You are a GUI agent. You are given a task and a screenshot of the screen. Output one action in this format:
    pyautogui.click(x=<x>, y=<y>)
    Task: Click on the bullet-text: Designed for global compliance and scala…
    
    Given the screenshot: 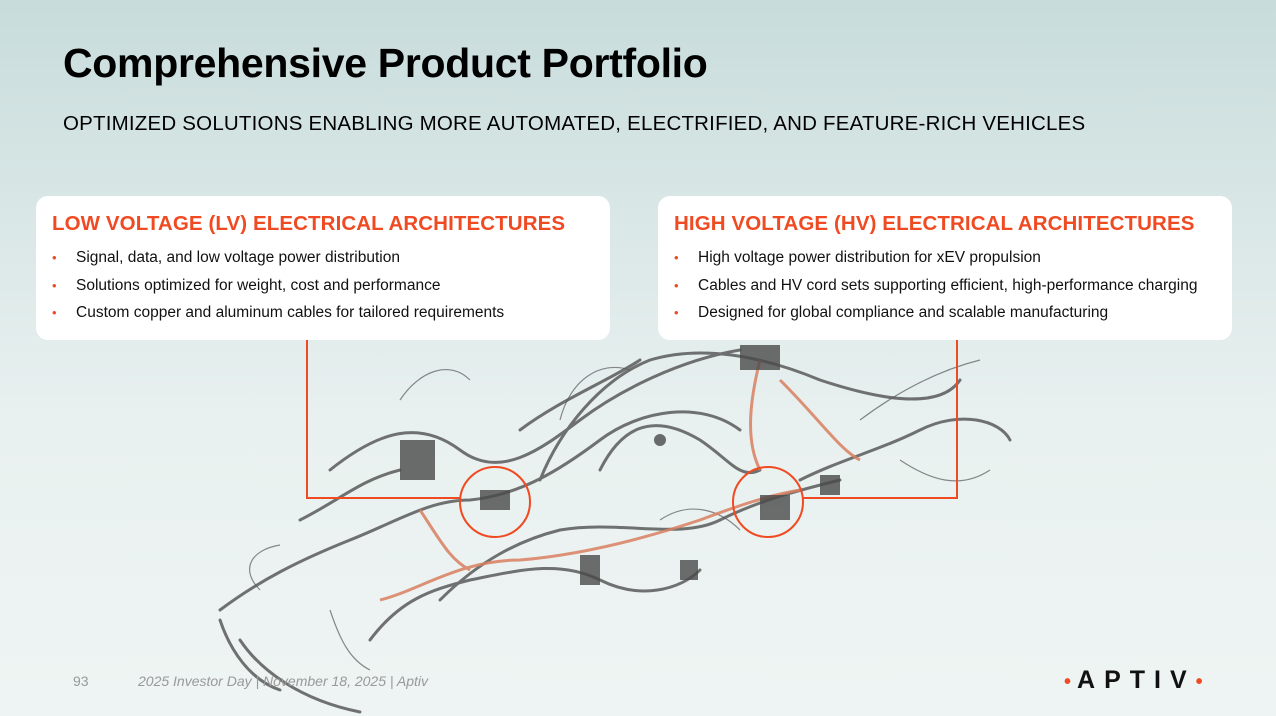 What is the action you would take?
    pyautogui.click(x=903, y=312)
    